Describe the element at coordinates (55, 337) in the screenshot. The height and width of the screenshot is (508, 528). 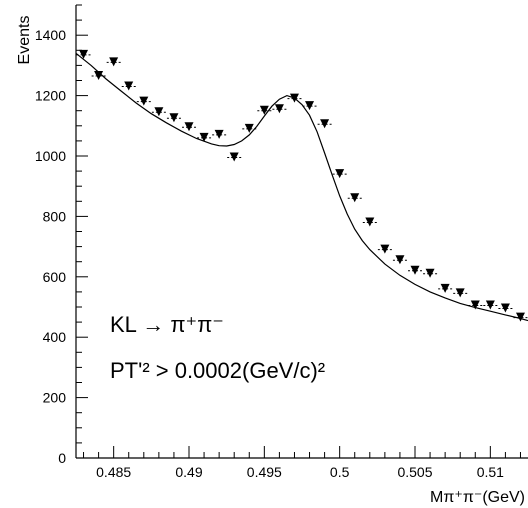
I see `y-tick-label: 400` at that location.